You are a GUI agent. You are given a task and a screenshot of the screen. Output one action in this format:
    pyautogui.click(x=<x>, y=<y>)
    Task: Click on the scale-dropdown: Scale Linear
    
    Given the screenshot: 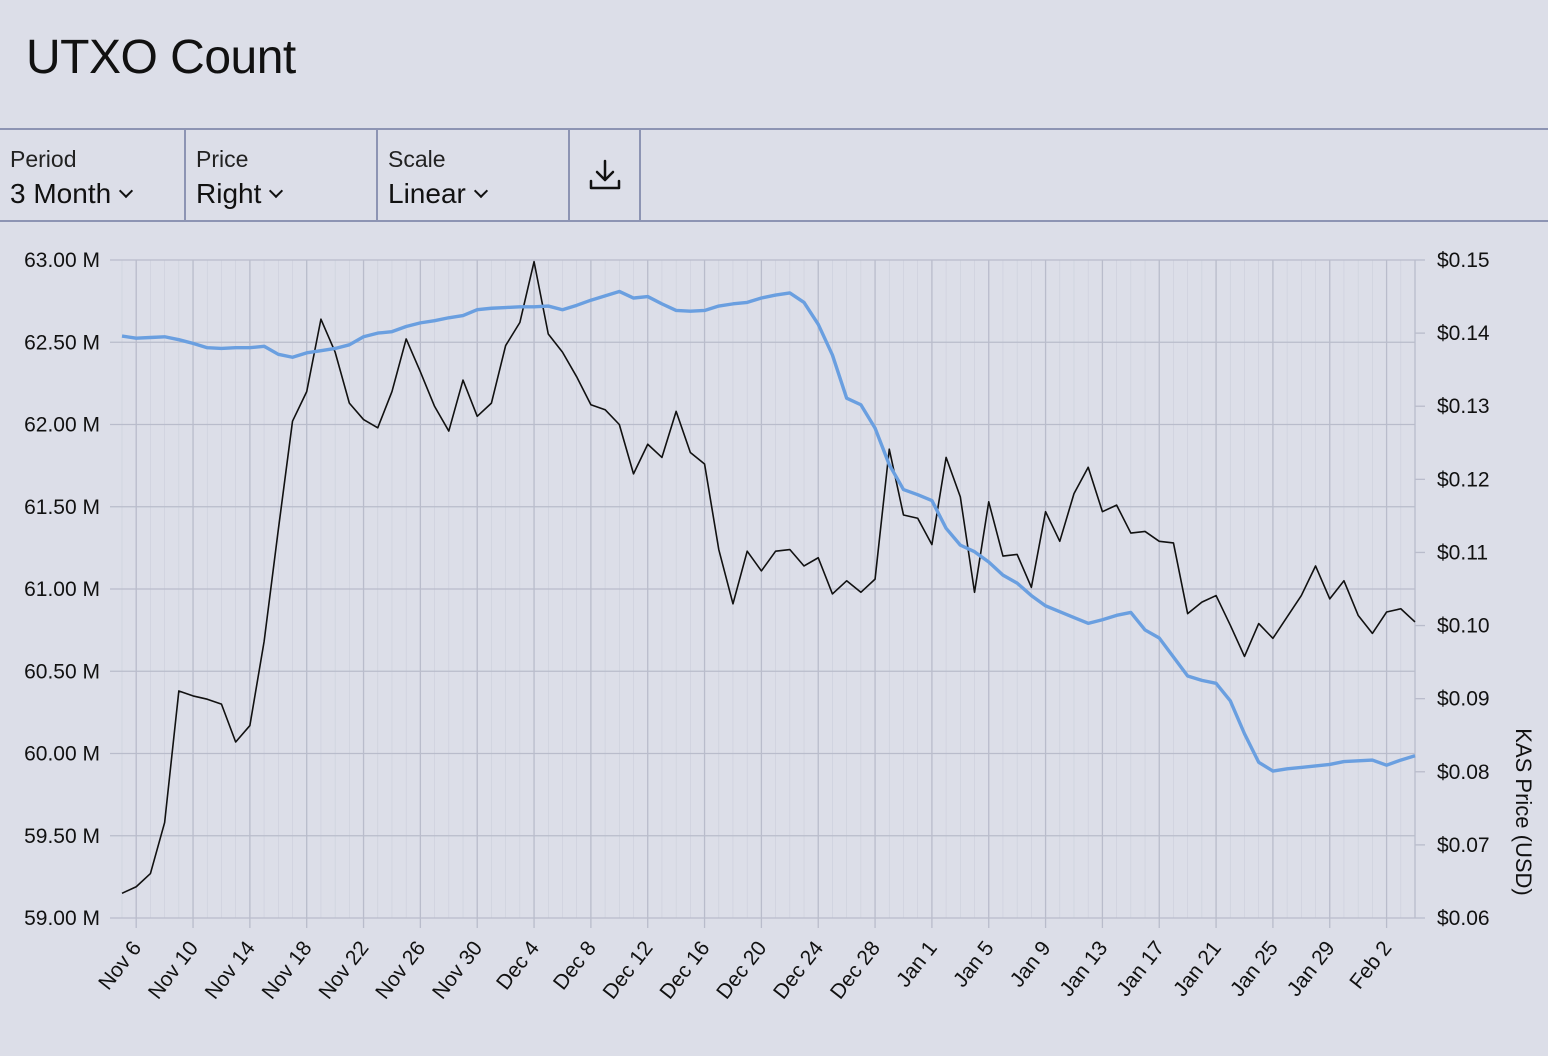 What is the action you would take?
    pyautogui.click(x=474, y=175)
    